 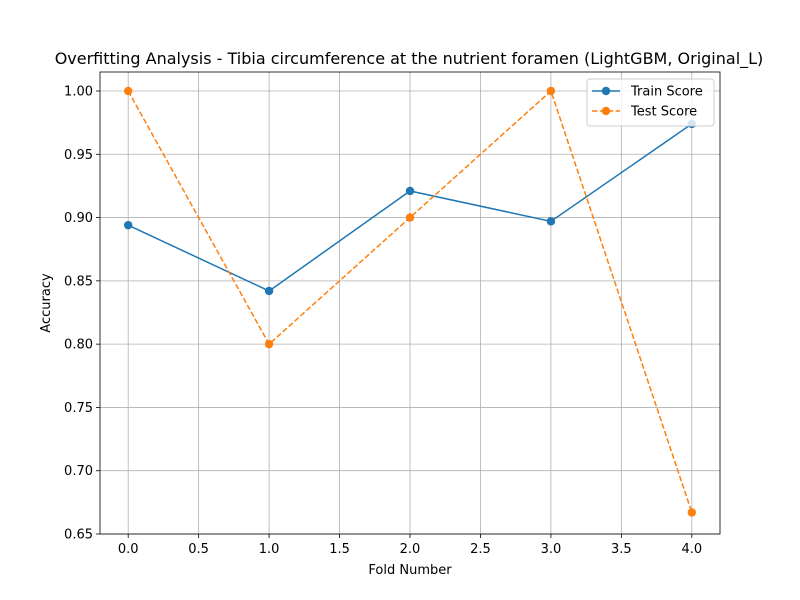 What do you see at coordinates (78, 535) in the screenshot?
I see `y-tick-label: 0.65` at bounding box center [78, 535].